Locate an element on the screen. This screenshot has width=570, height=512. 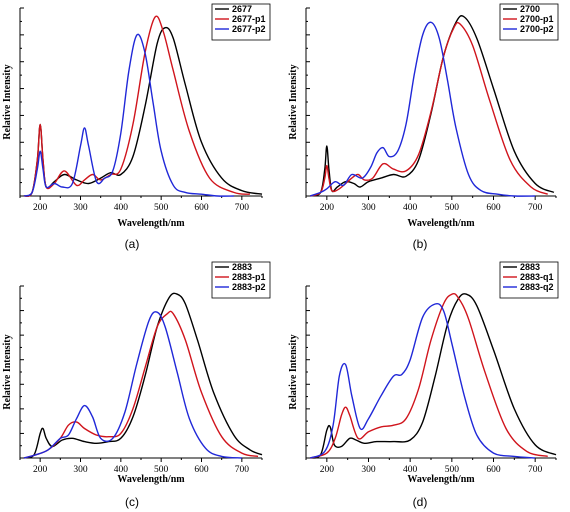
panel-label: (c) is located at coordinates (132, 502).